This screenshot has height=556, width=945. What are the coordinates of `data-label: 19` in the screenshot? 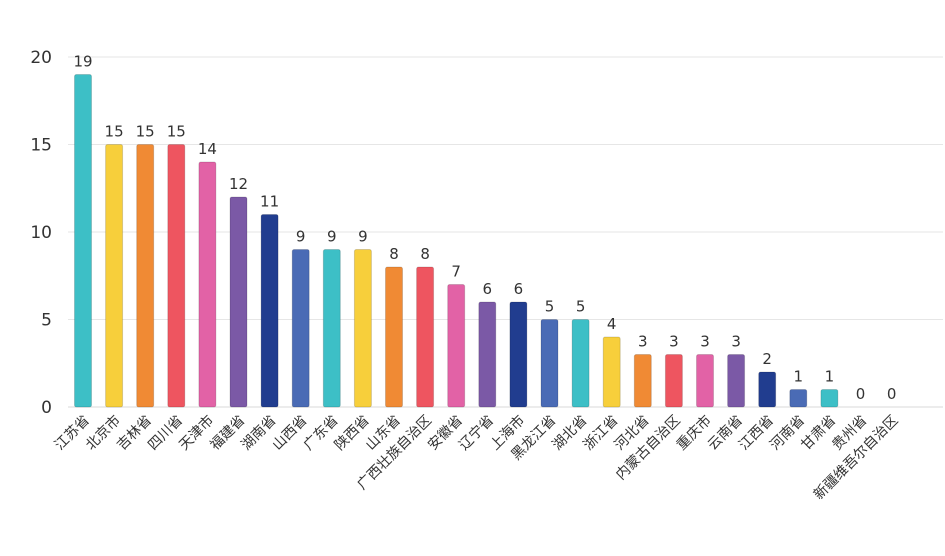 It's located at (82, 62).